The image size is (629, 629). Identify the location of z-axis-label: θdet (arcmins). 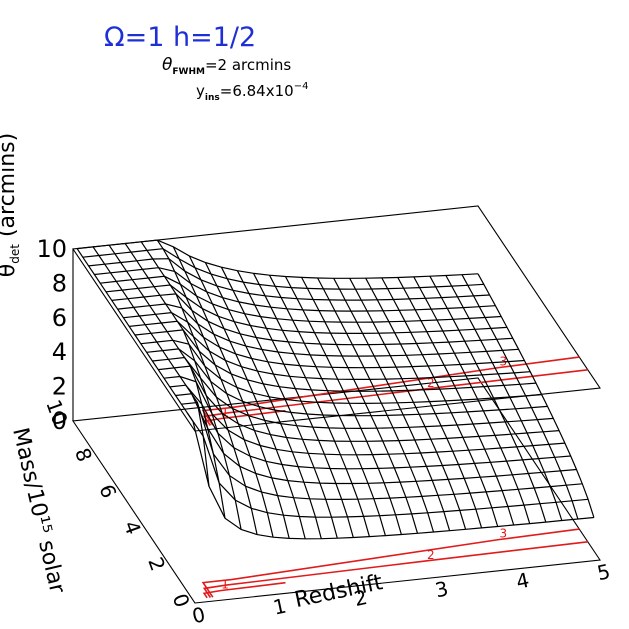
(11, 205).